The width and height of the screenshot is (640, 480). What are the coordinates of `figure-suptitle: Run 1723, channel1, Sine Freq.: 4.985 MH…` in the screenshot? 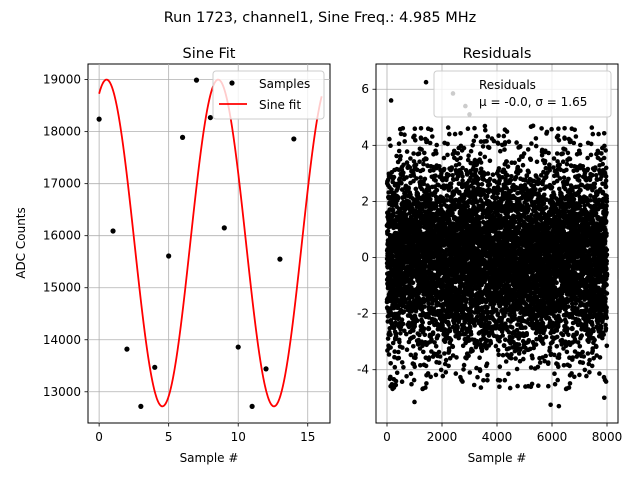 It's located at (320, 18).